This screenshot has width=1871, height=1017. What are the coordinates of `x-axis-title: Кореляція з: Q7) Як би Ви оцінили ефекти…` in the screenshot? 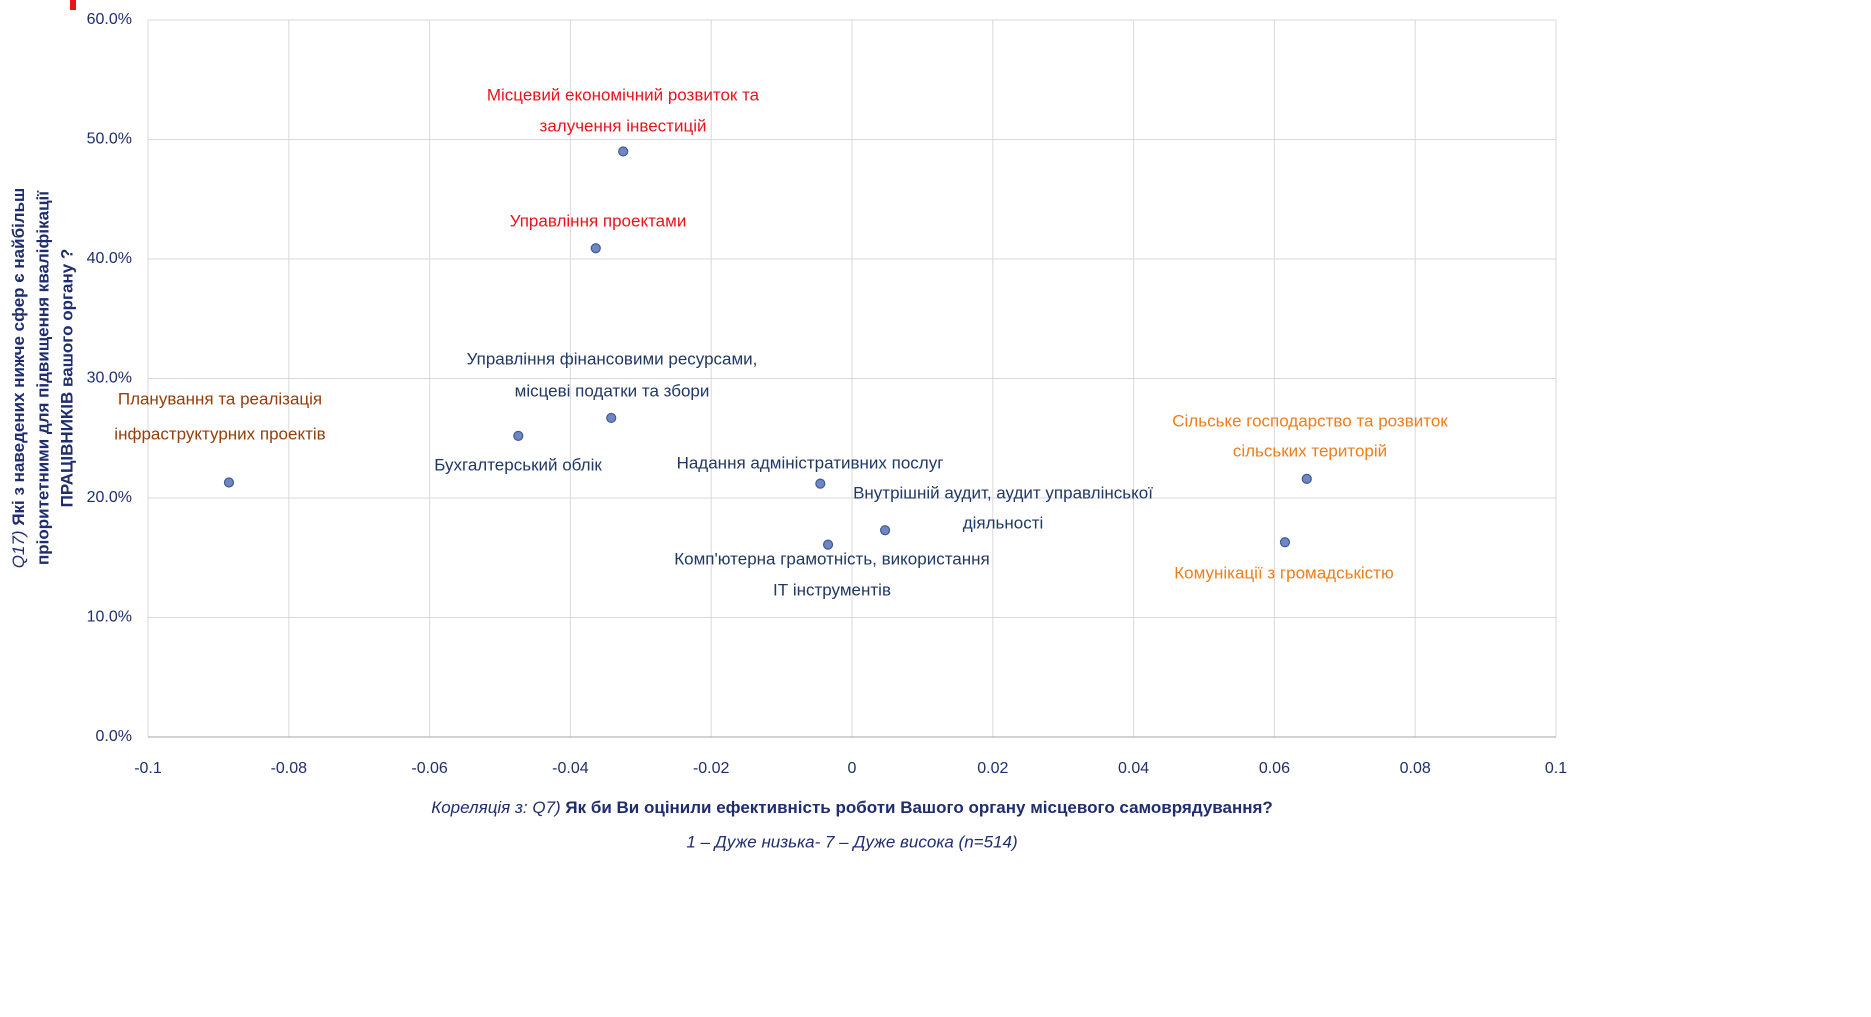 It's located at (852, 807).